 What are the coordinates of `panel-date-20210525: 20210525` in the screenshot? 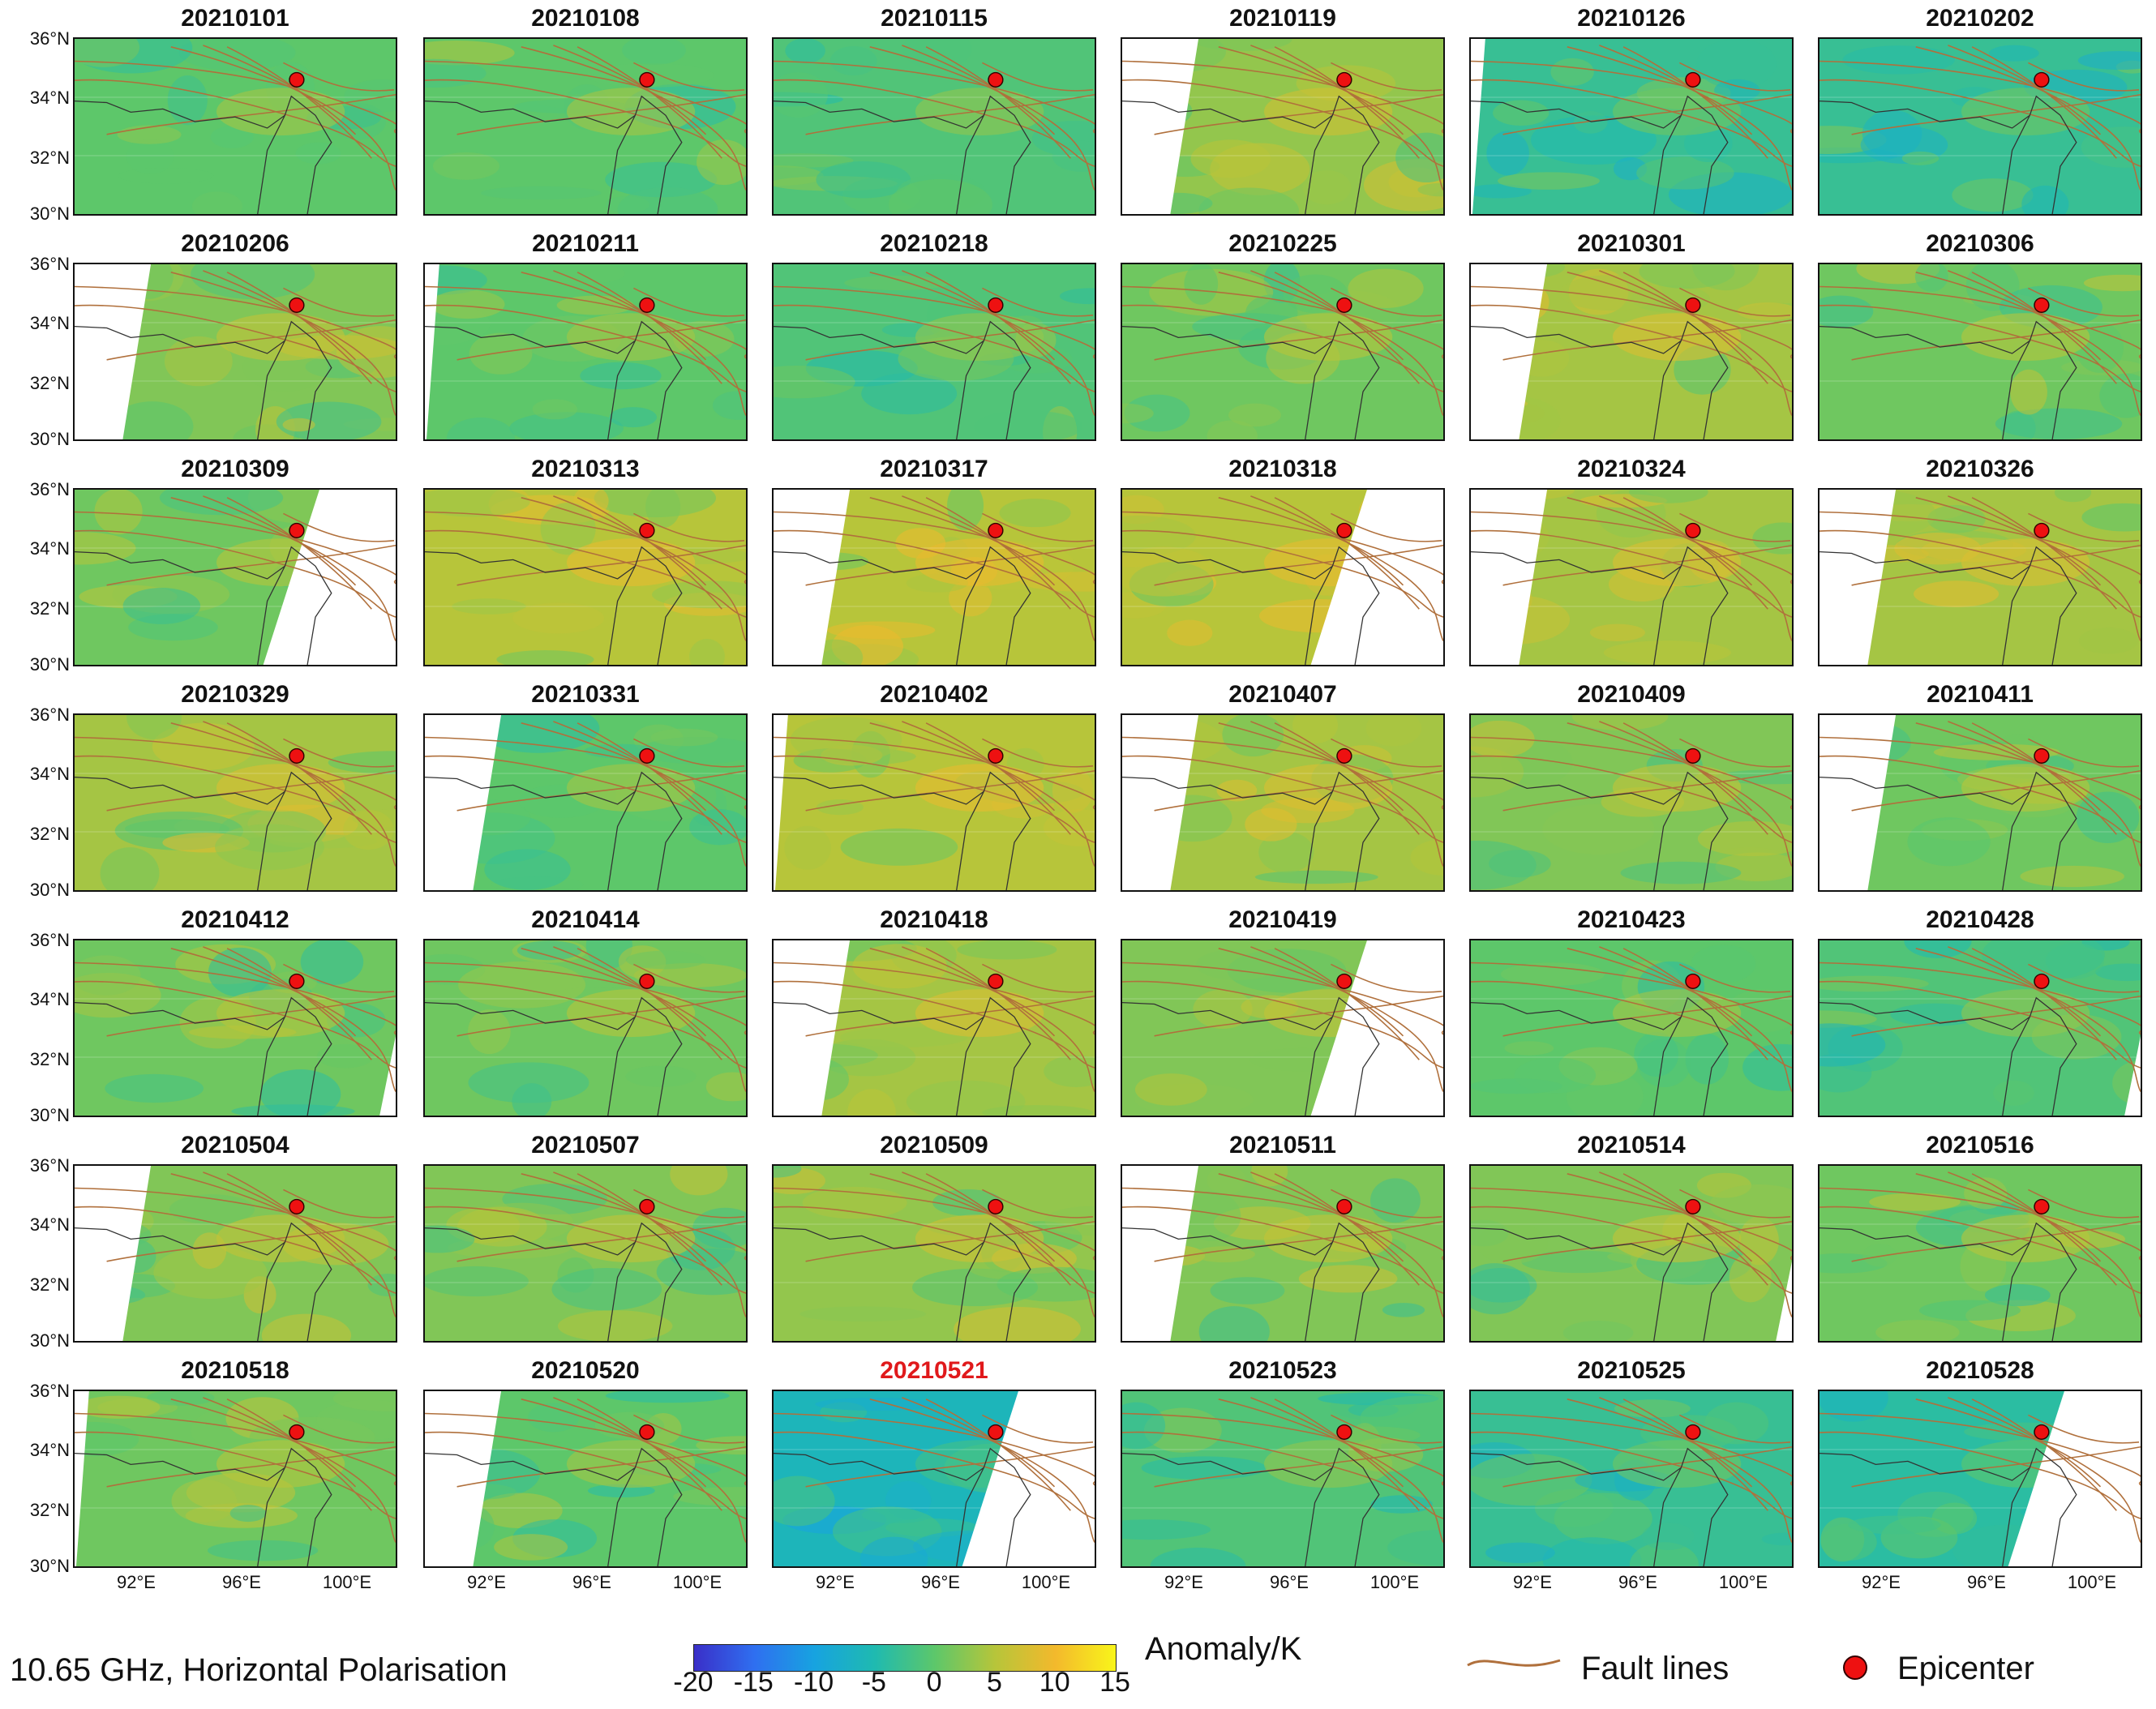 It's located at (1631, 1370).